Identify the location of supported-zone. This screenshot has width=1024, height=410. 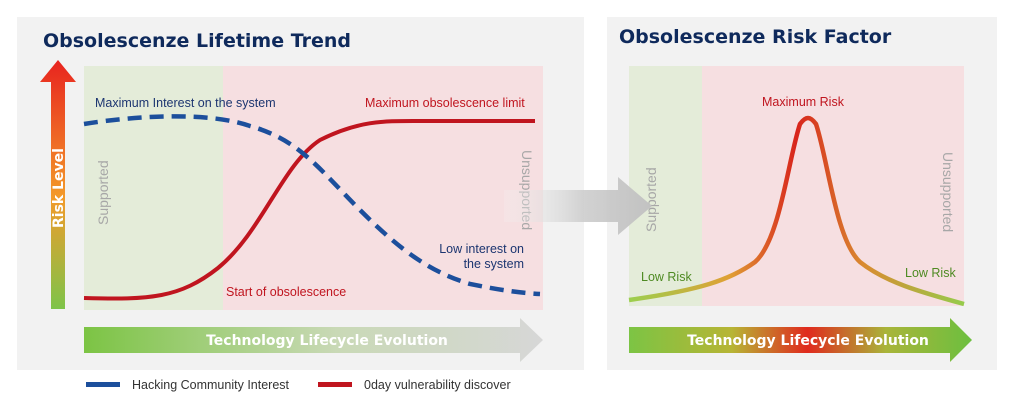
(153, 188).